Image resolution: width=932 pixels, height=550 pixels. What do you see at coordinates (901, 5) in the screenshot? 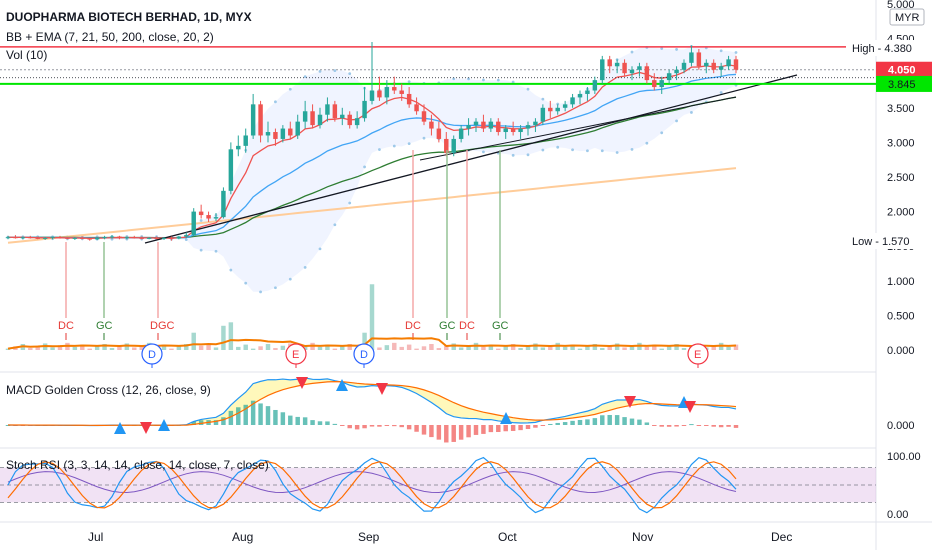
I see `price-tick-label: 5.000` at bounding box center [901, 5].